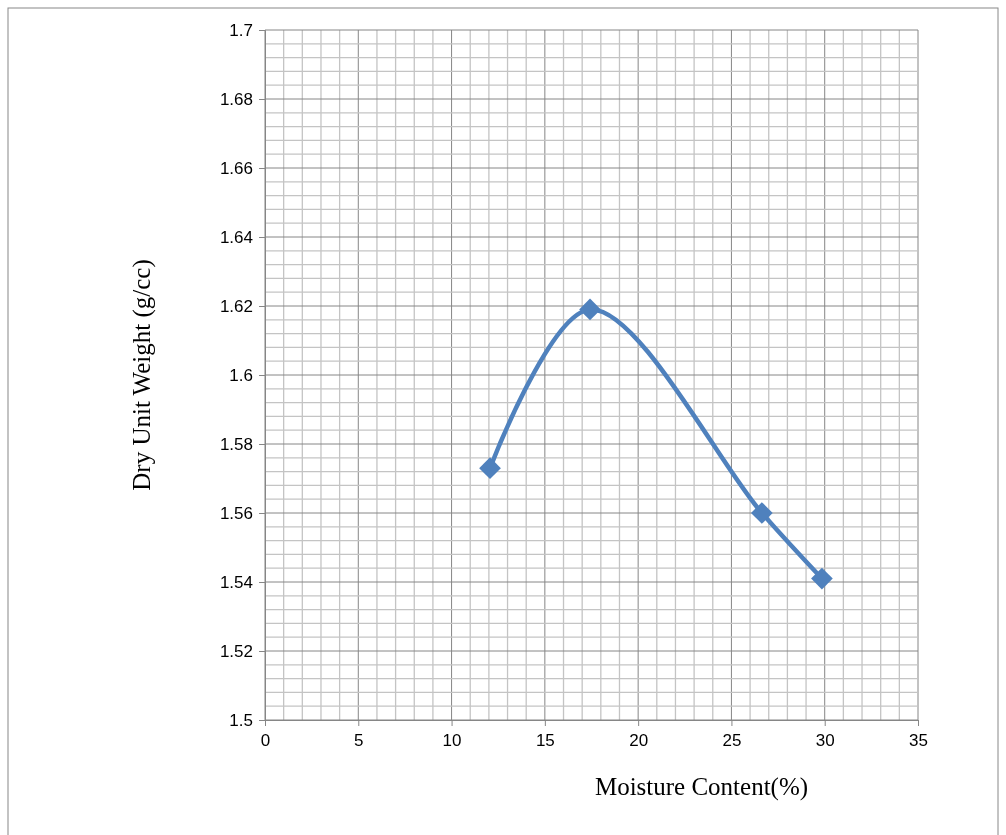 Image resolution: width=1006 pixels, height=835 pixels. What do you see at coordinates (241, 30) in the screenshot?
I see `y-tick-label: 1.7` at bounding box center [241, 30].